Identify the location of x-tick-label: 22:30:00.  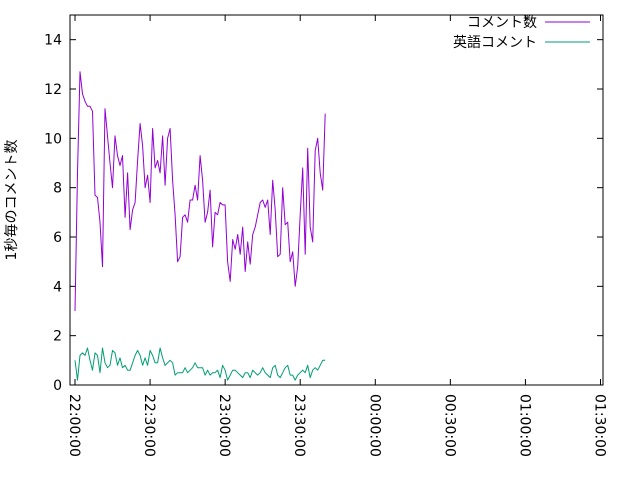
(149, 425).